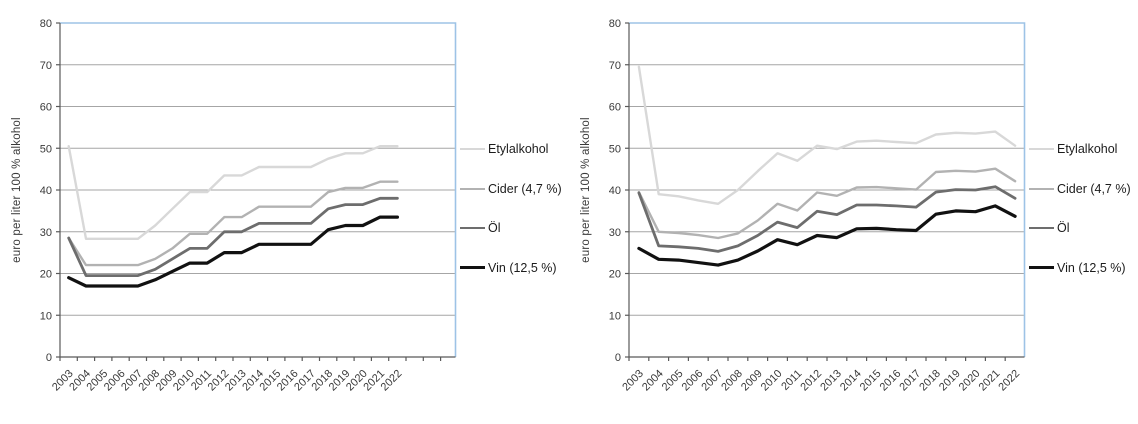 Image resolution: width=1138 pixels, height=424 pixels. Describe the element at coordinates (930, 381) in the screenshot. I see `x-tick-label: 2018` at that location.